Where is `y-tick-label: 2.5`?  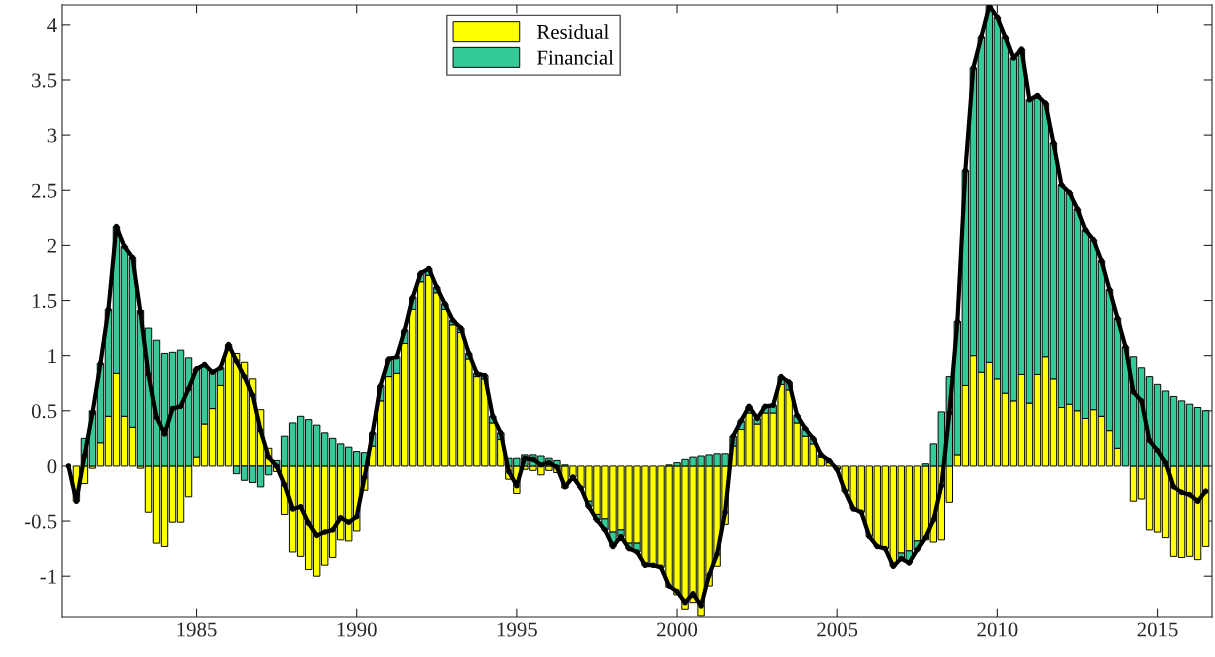
y-tick-label: 2.5 is located at coordinates (44, 190).